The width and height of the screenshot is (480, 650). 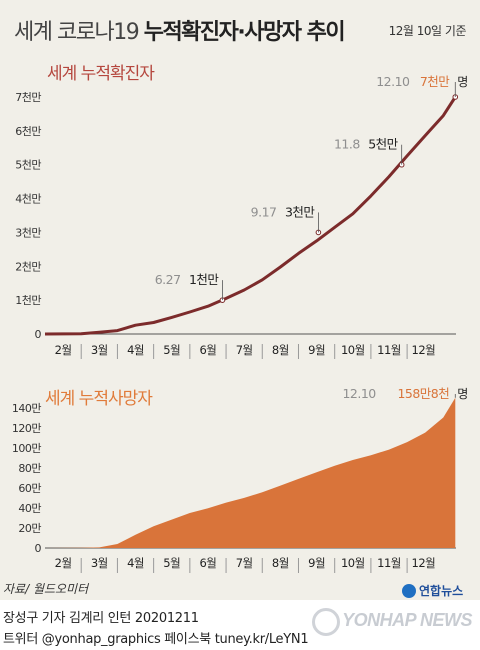 I want to click on y-tick-label: 3천만, so click(x=28, y=232).